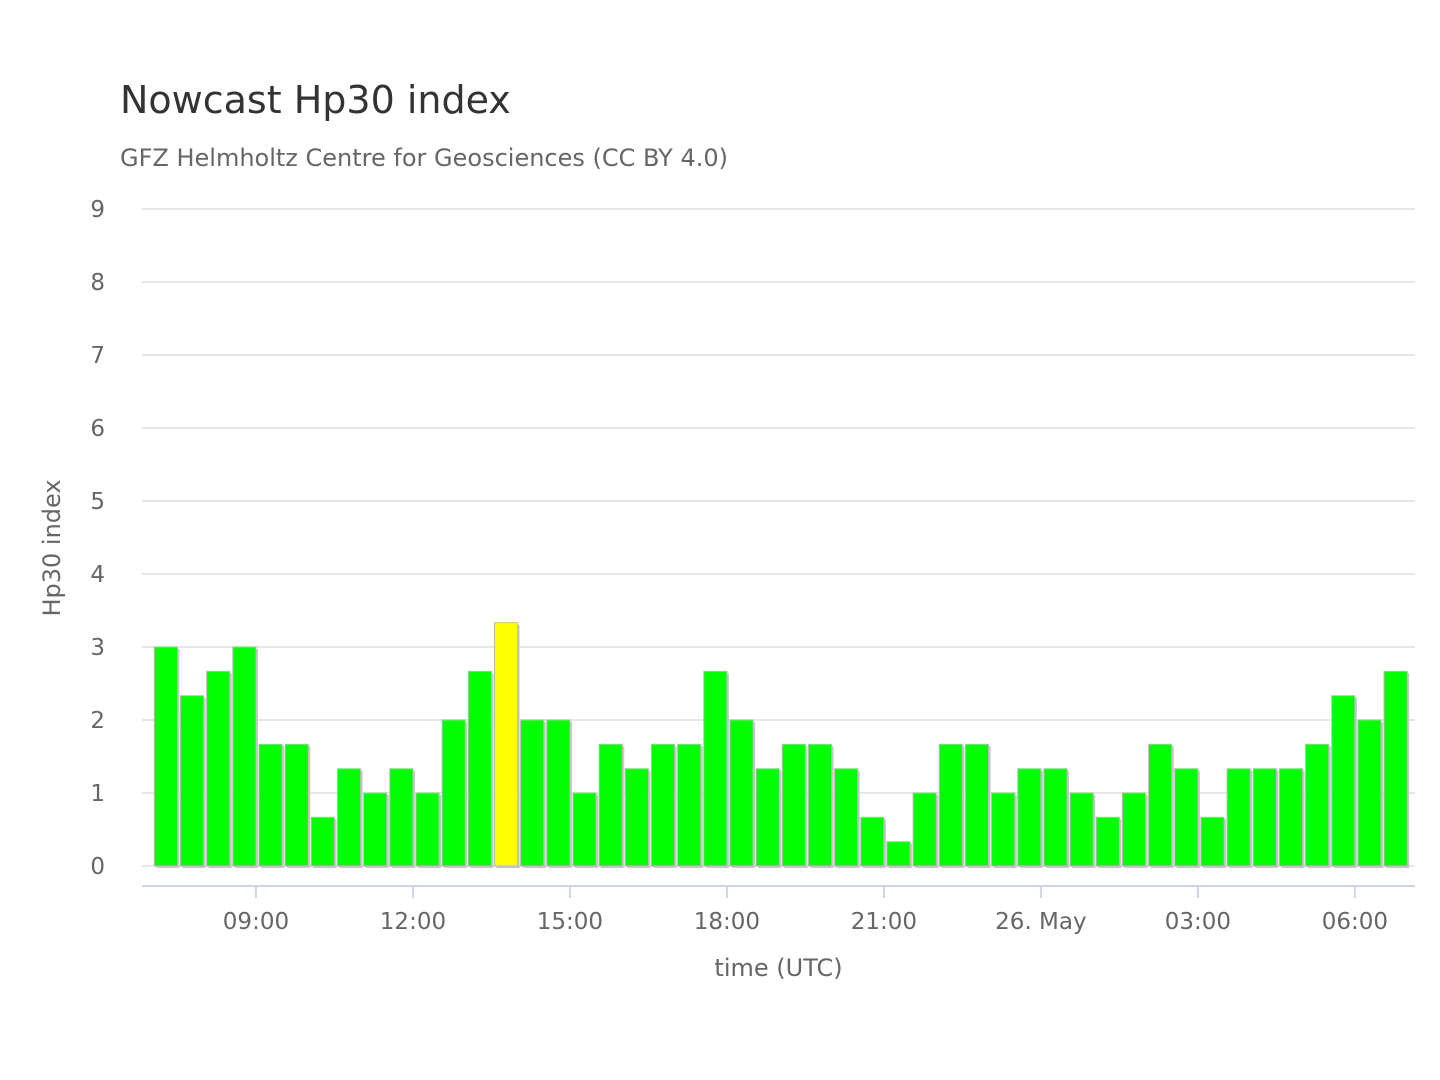  Describe the element at coordinates (97, 794) in the screenshot. I see `y-tick-label: 1` at that location.